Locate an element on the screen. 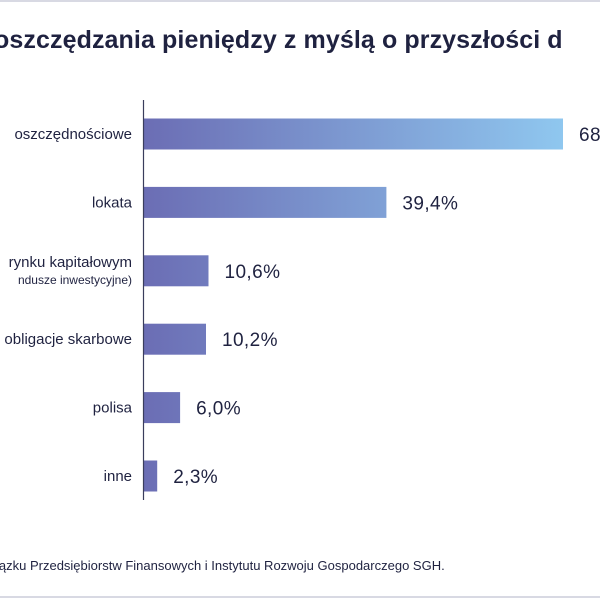  value-label-0: 68 is located at coordinates (589, 135).